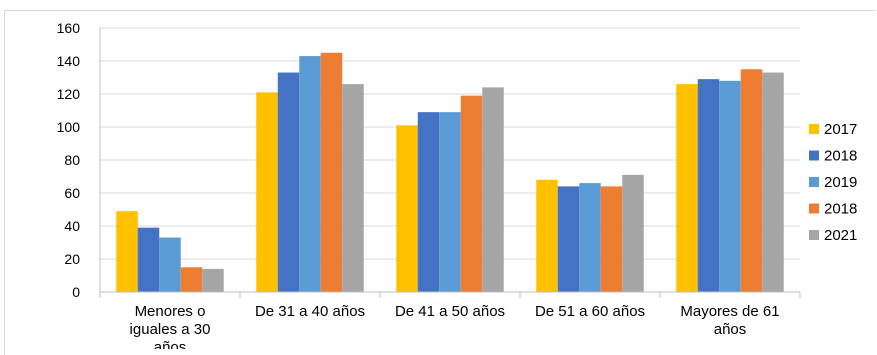 This screenshot has width=877, height=355. I want to click on y-tick-label: 140, so click(69, 61).